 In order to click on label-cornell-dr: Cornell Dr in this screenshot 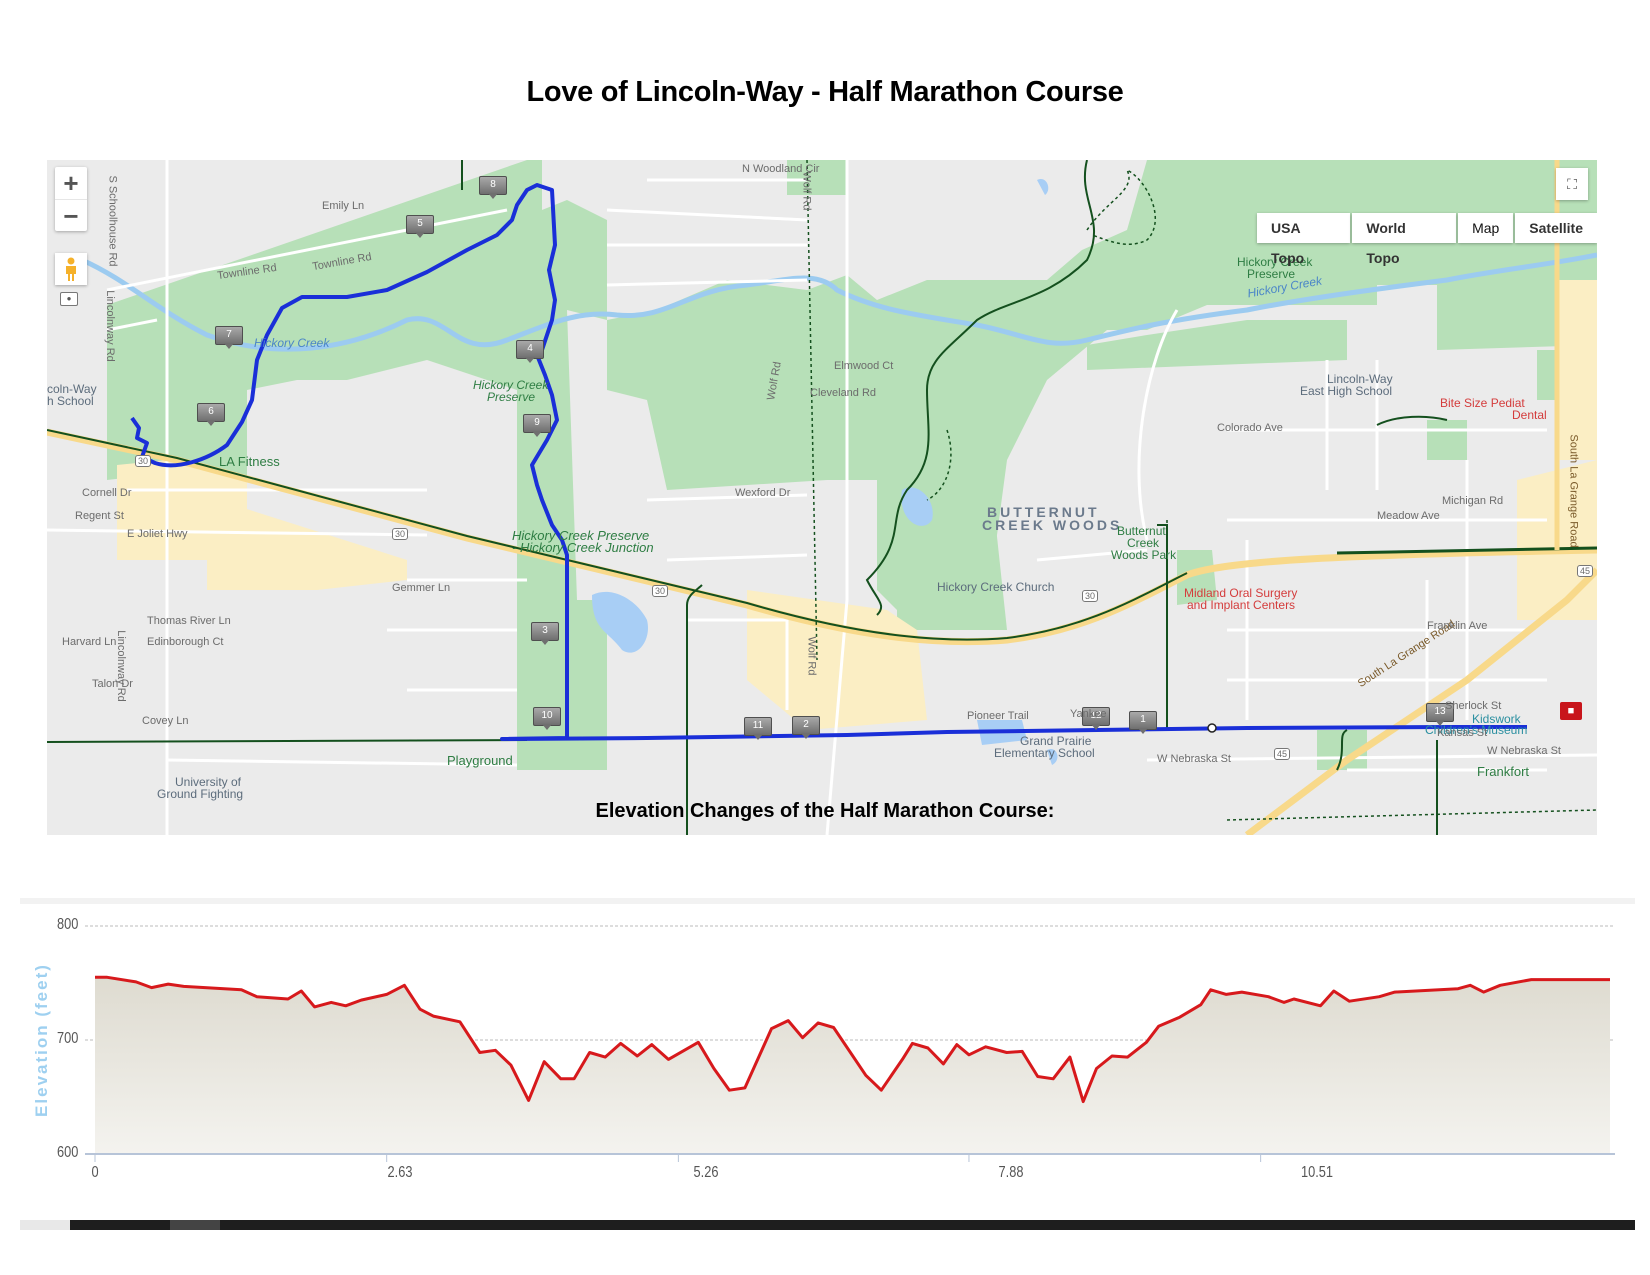, I will do `click(107, 493)`.